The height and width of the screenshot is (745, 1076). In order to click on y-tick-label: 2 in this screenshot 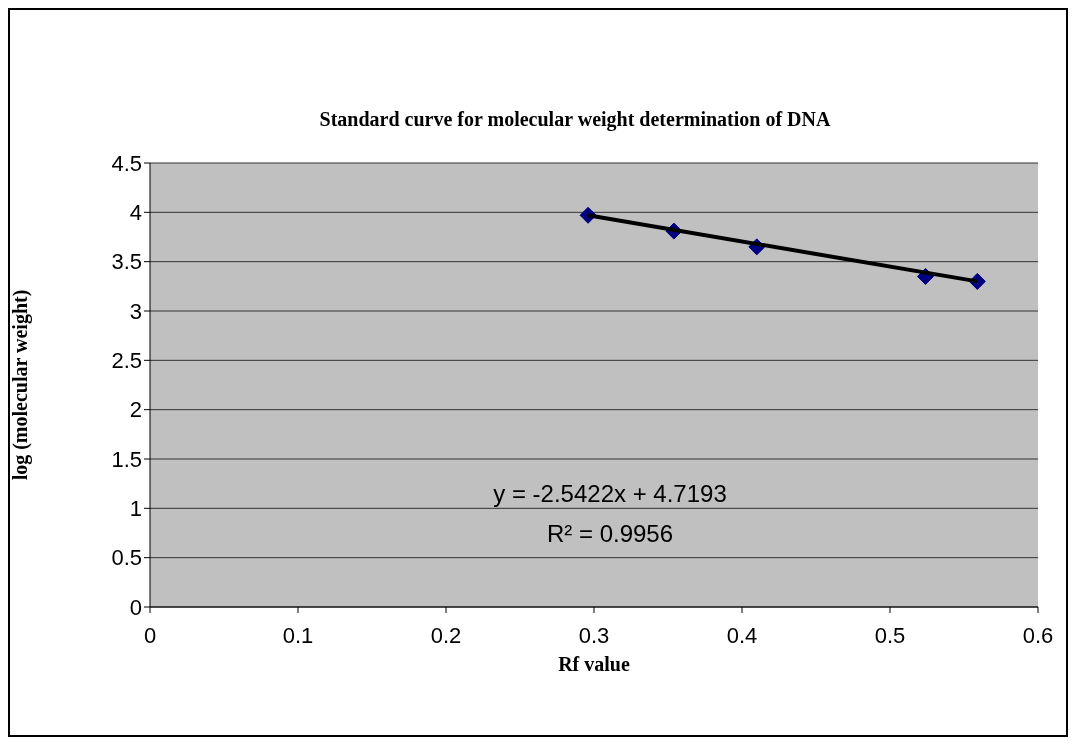, I will do `click(135, 410)`.